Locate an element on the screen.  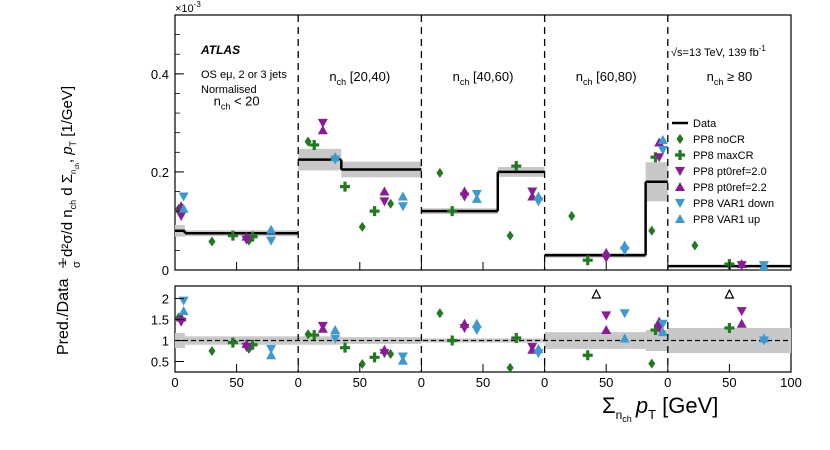
x-label: ΣnchpT [GeV] is located at coordinates (660, 408).